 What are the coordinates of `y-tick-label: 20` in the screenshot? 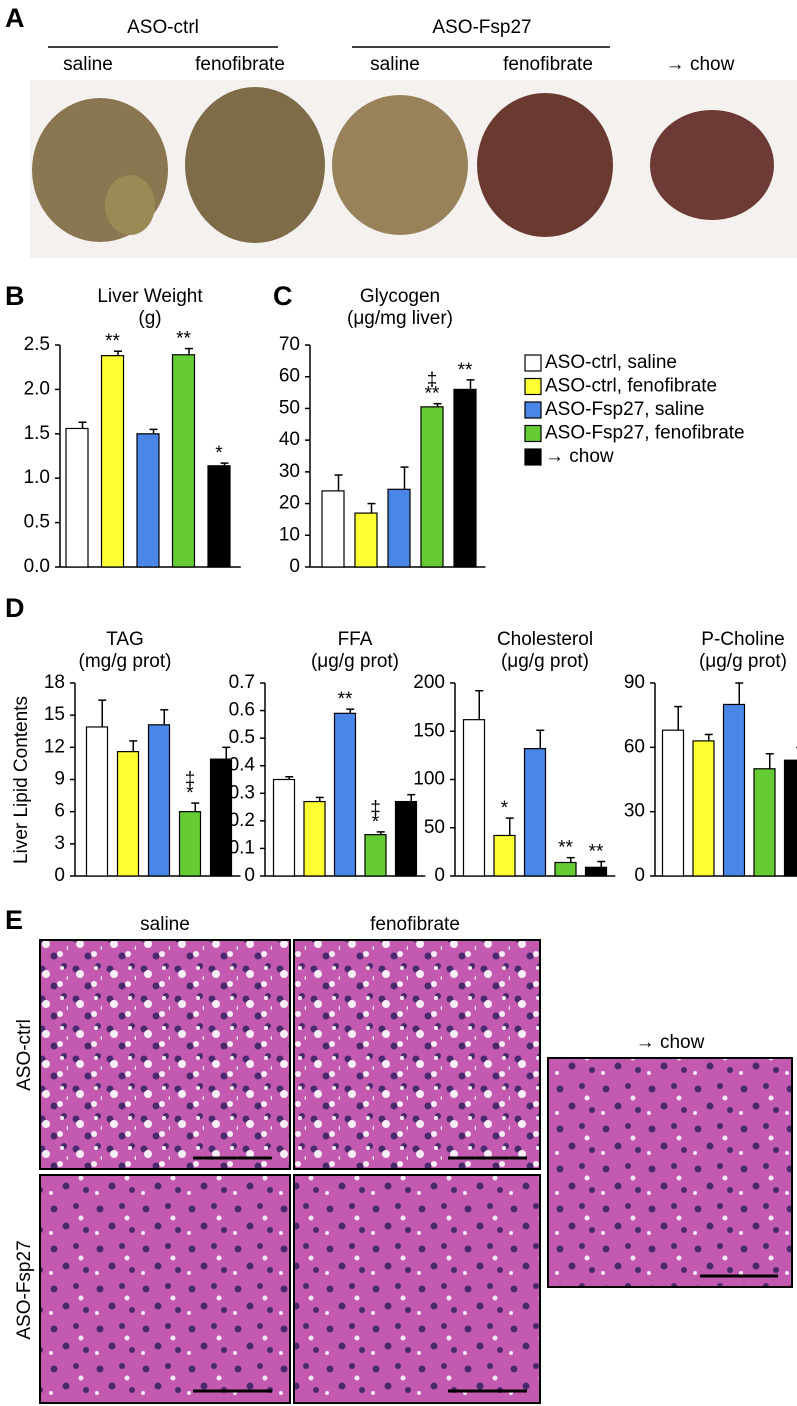 It's located at (289, 503).